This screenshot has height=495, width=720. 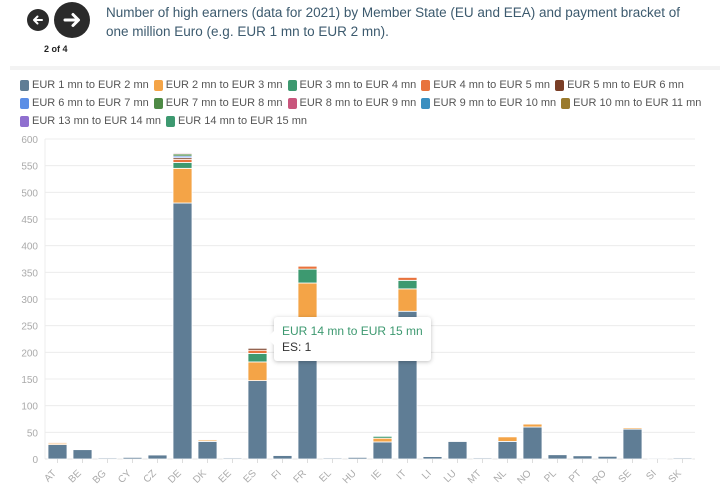 I want to click on legend-label: EUR 13 mn to EUR 14 mn, so click(x=96, y=121).